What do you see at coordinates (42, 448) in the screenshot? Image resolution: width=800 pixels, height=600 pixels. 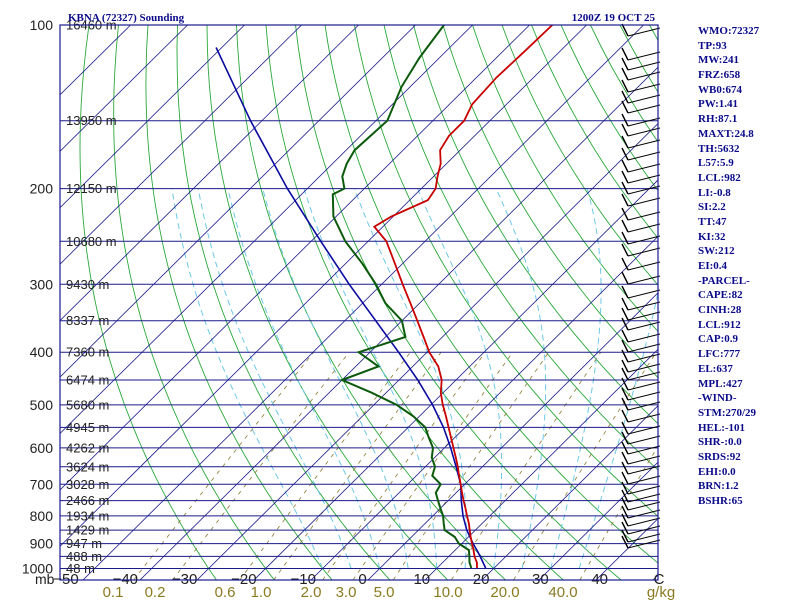 I see `pressure-label: 600` at bounding box center [42, 448].